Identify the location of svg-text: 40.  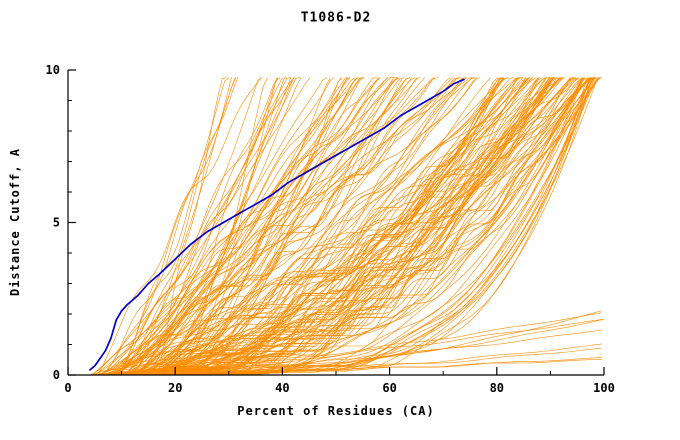
(282, 388).